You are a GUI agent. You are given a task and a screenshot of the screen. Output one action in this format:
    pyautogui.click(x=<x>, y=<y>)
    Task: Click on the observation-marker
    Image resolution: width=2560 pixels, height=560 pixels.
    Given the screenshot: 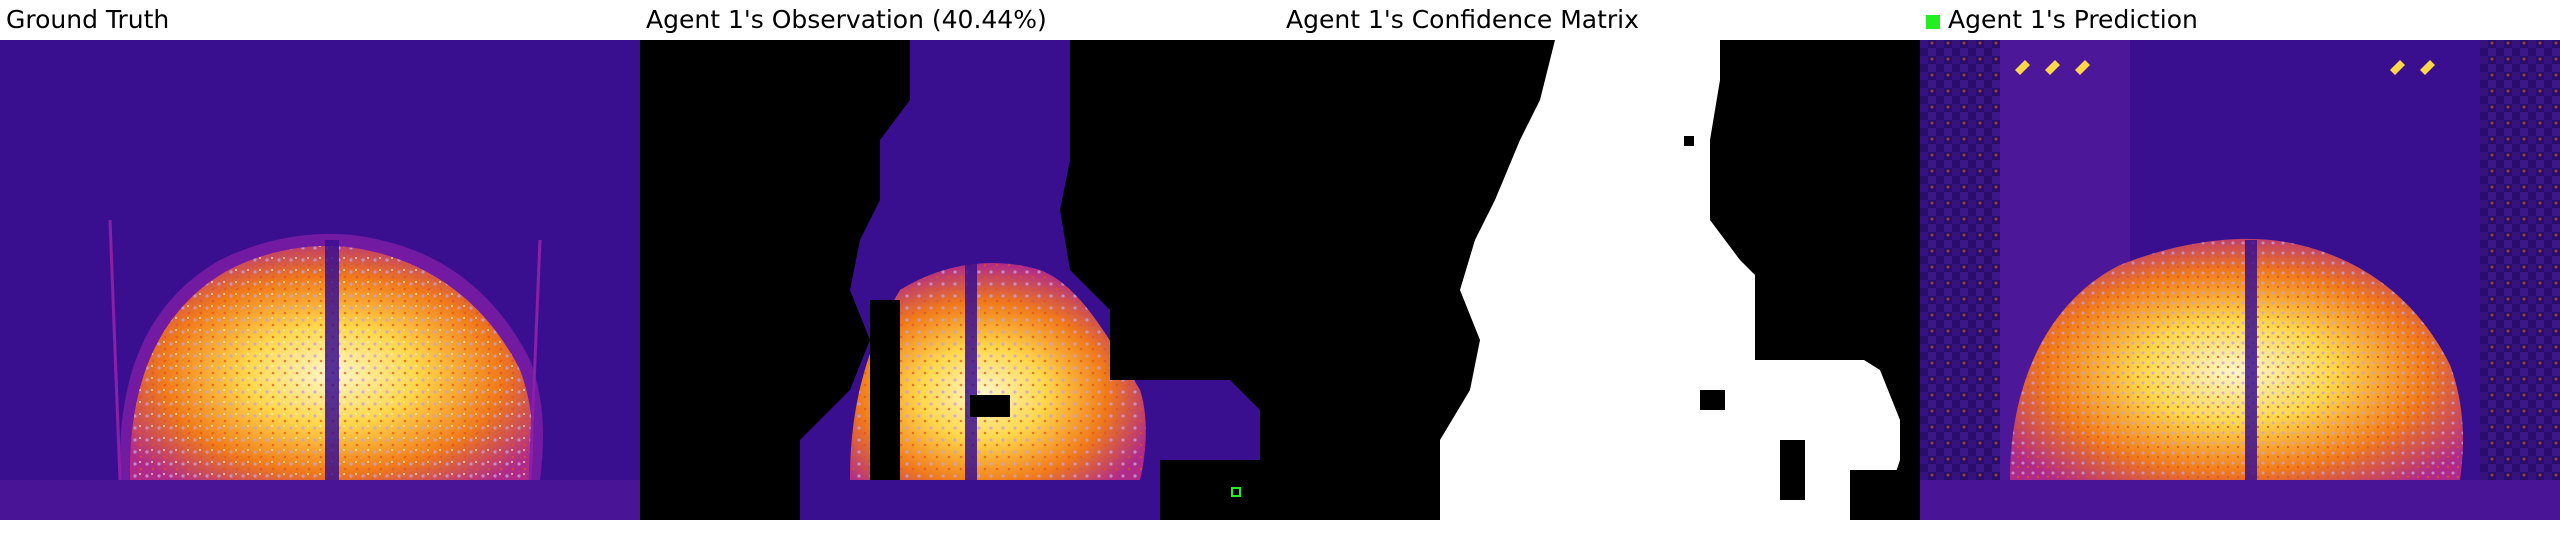 What is the action you would take?
    pyautogui.click(x=1236, y=492)
    